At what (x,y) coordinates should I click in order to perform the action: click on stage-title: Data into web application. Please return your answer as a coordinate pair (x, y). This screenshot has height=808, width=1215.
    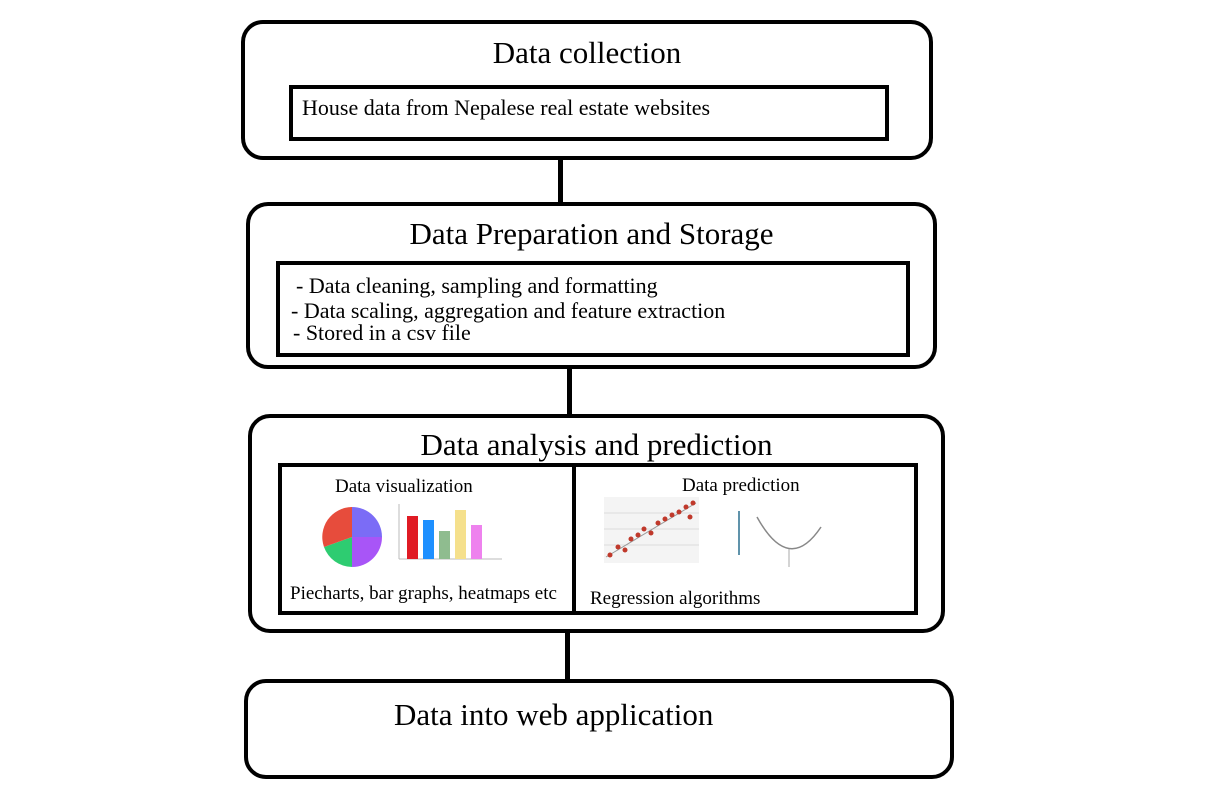
    Looking at the image, I should click on (554, 714).